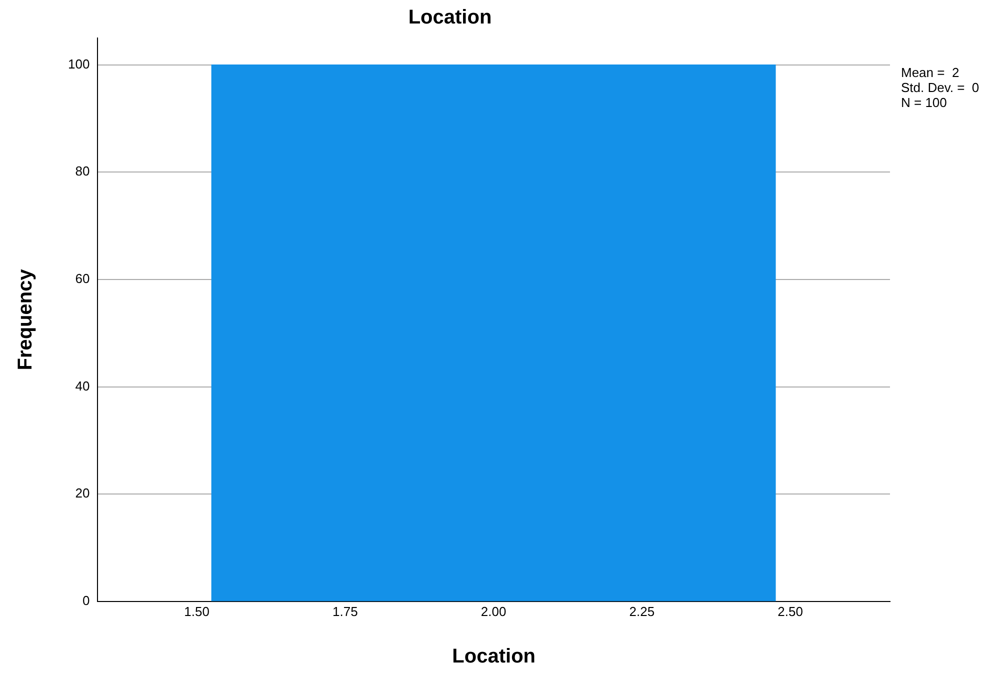  What do you see at coordinates (940, 88) in the screenshot?
I see `text: Std. Dev. = 0` at bounding box center [940, 88].